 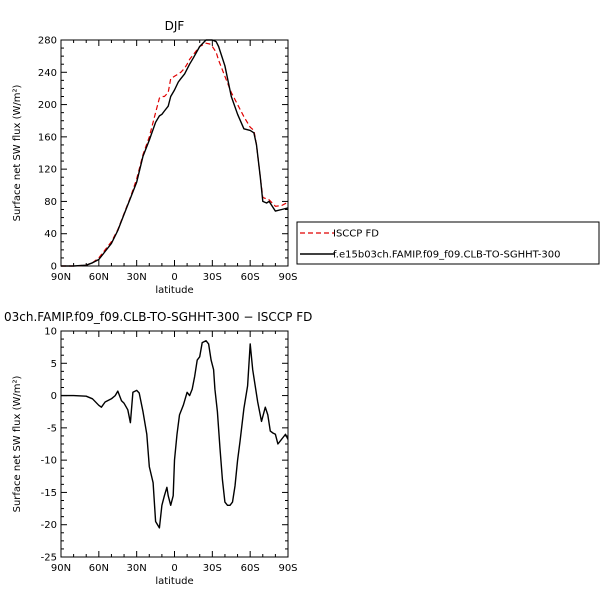 I want to click on y-tick-label: 80, so click(x=50, y=202).